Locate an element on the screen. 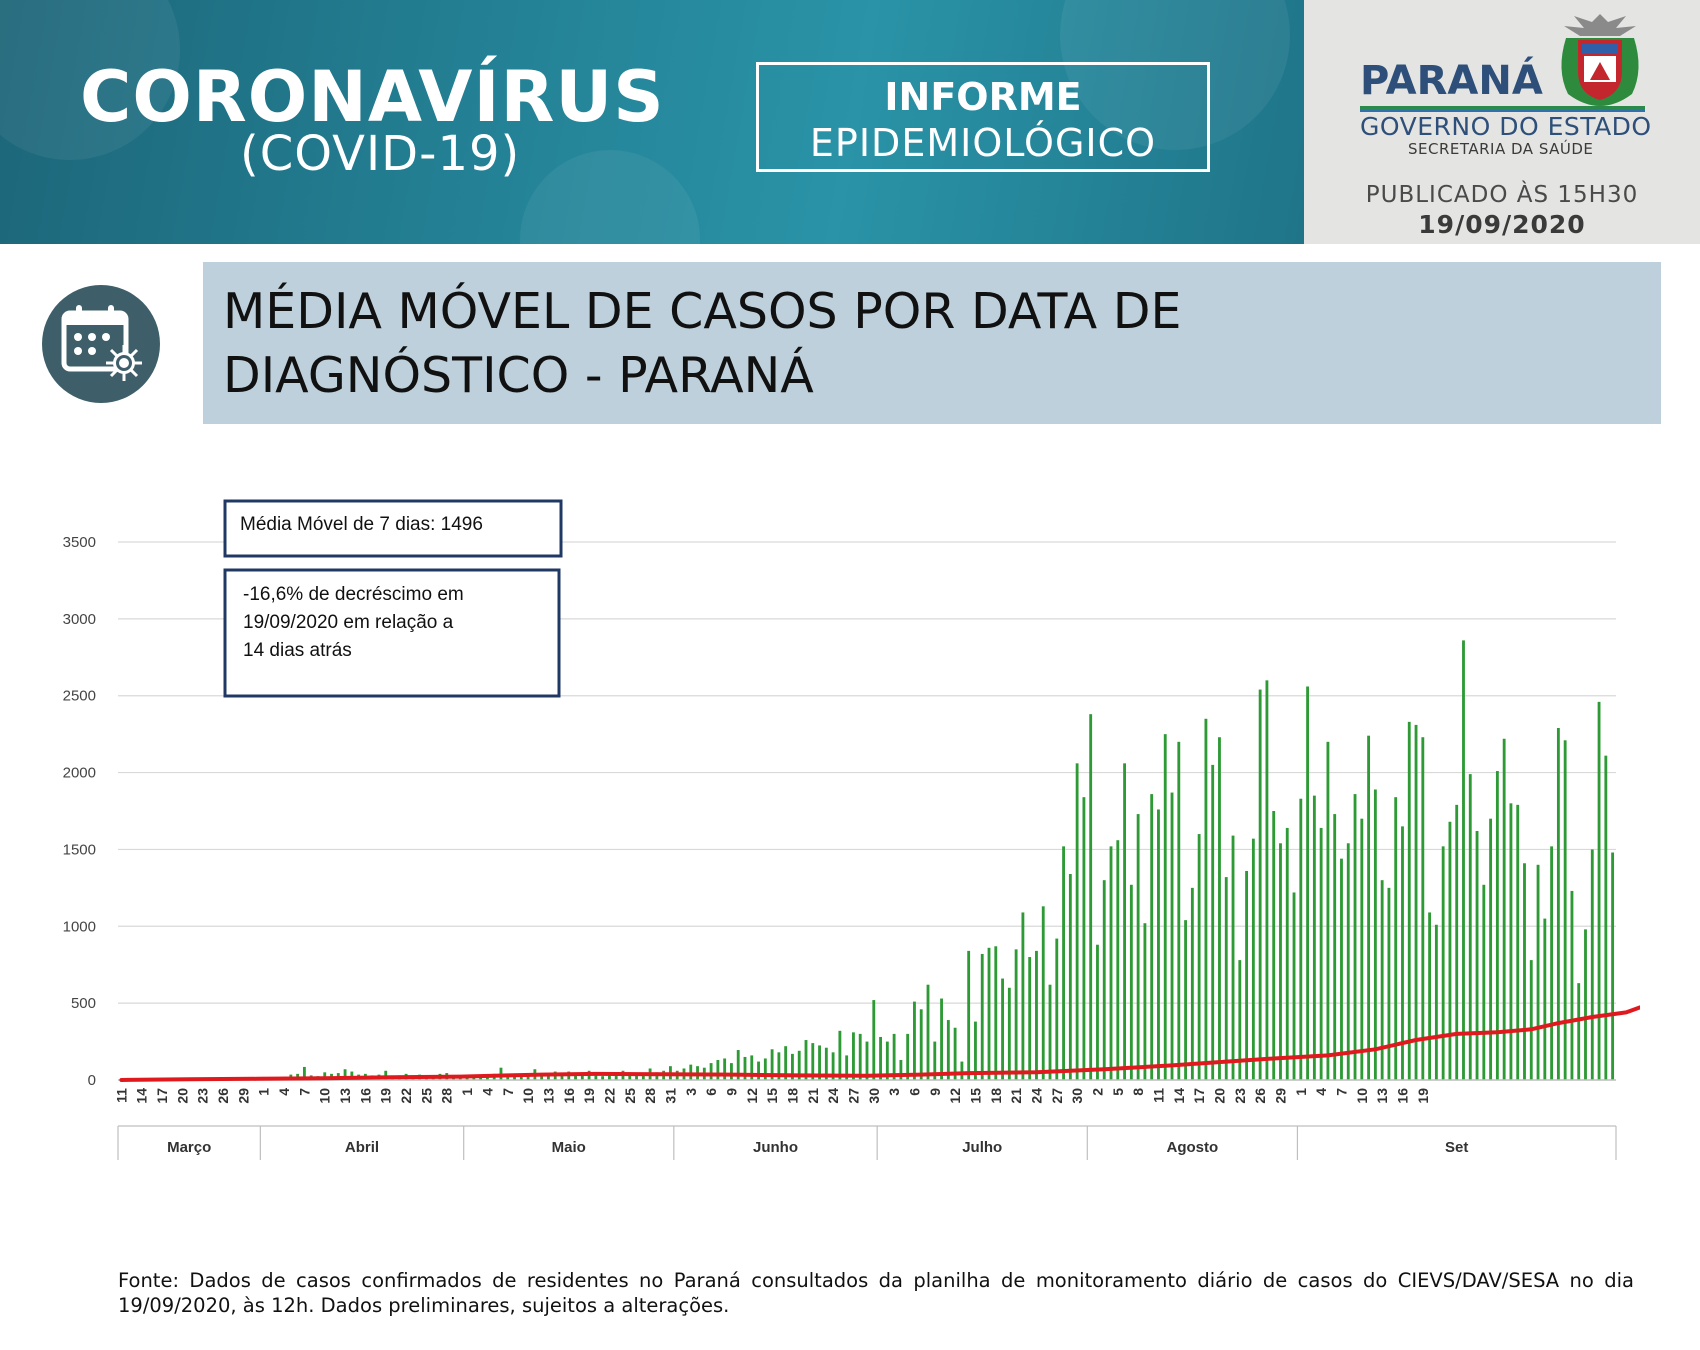 The height and width of the screenshot is (1350, 1700). state-name: PARANÁ is located at coordinates (1451, 81).